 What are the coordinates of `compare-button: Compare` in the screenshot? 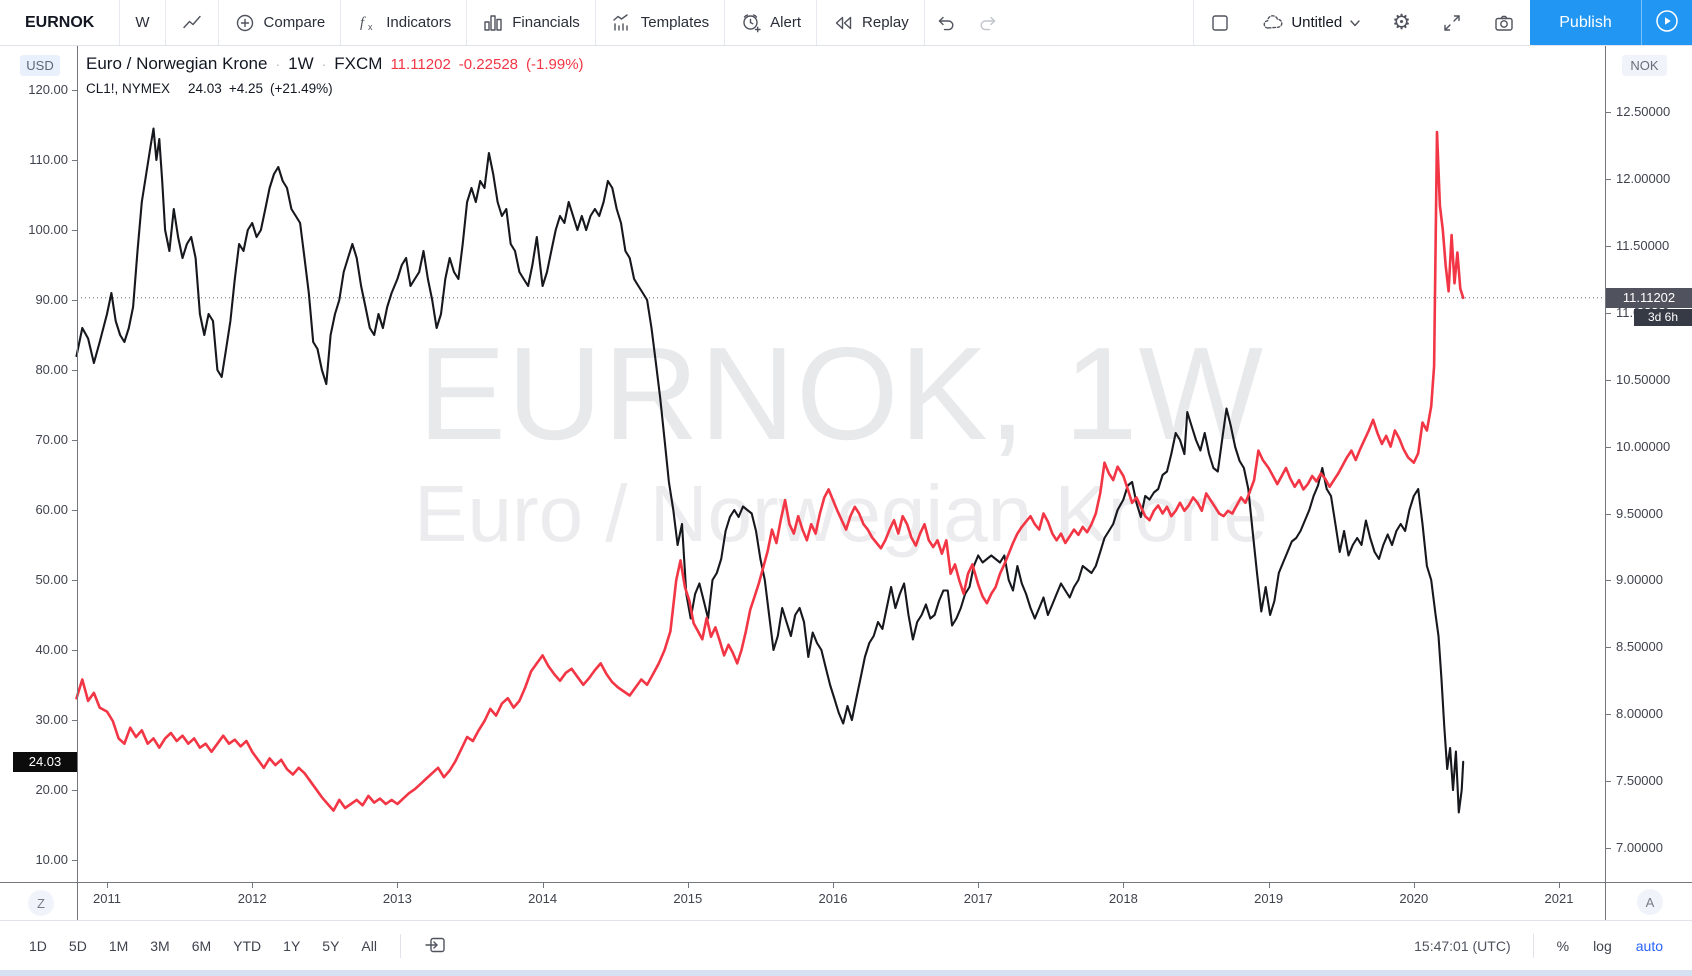 It's located at (280, 22).